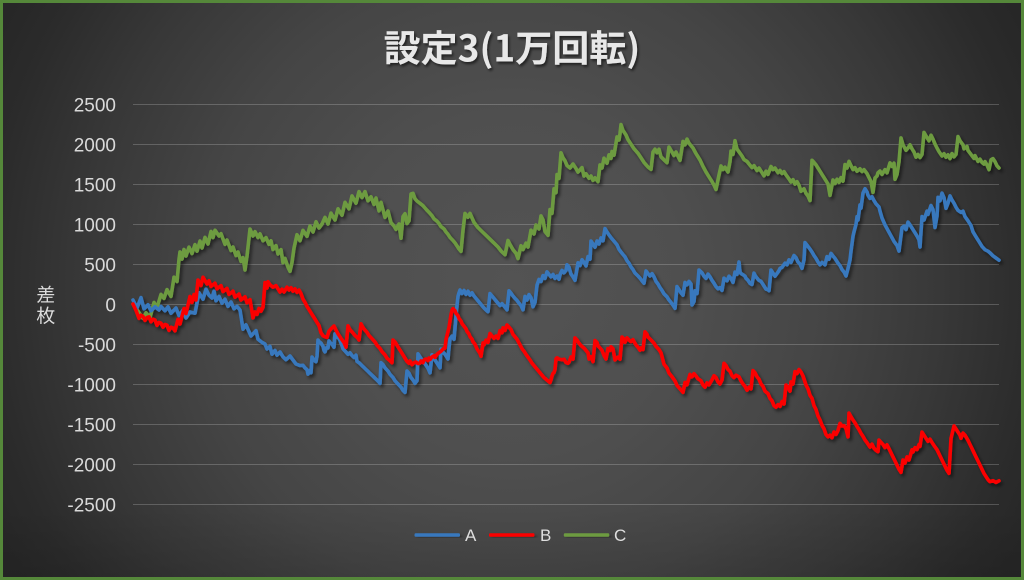 This screenshot has height=580, width=1024. What do you see at coordinates (91, 465) in the screenshot?
I see `svg-text: -2000` at bounding box center [91, 465].